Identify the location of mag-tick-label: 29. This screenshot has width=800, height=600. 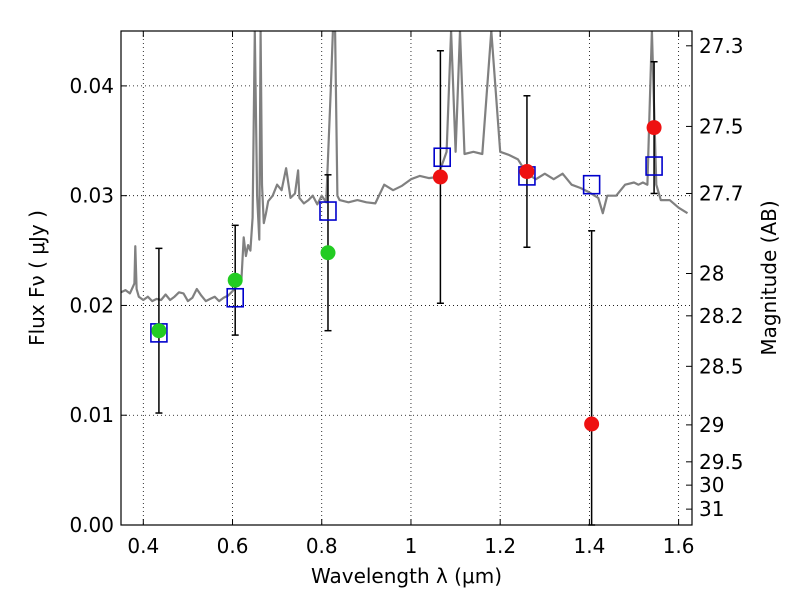
(711, 425).